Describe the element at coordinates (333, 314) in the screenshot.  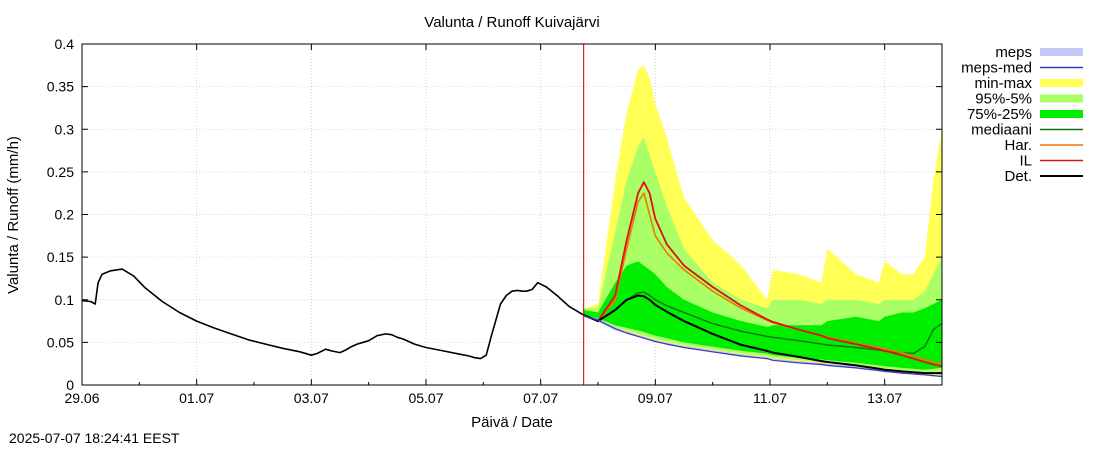
I see `line-observed` at that location.